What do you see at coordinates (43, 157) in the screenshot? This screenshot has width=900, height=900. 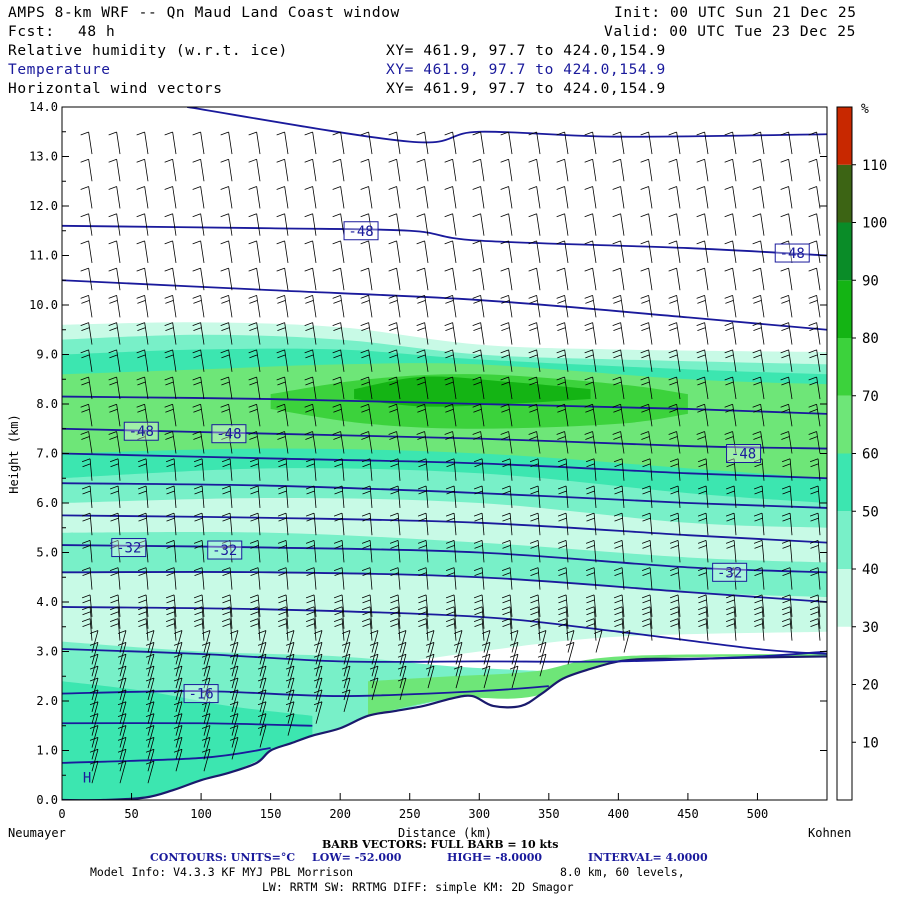 I see `y-tick-label-13: 13.0` at bounding box center [43, 157].